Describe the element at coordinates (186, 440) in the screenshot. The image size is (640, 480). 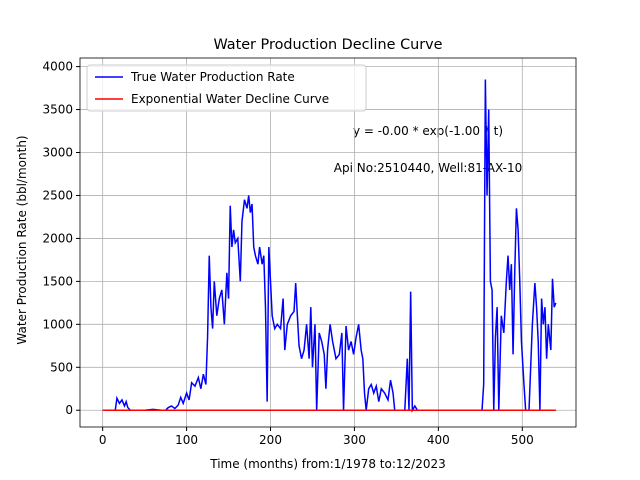
I see `x-tick-label: 100` at that location.